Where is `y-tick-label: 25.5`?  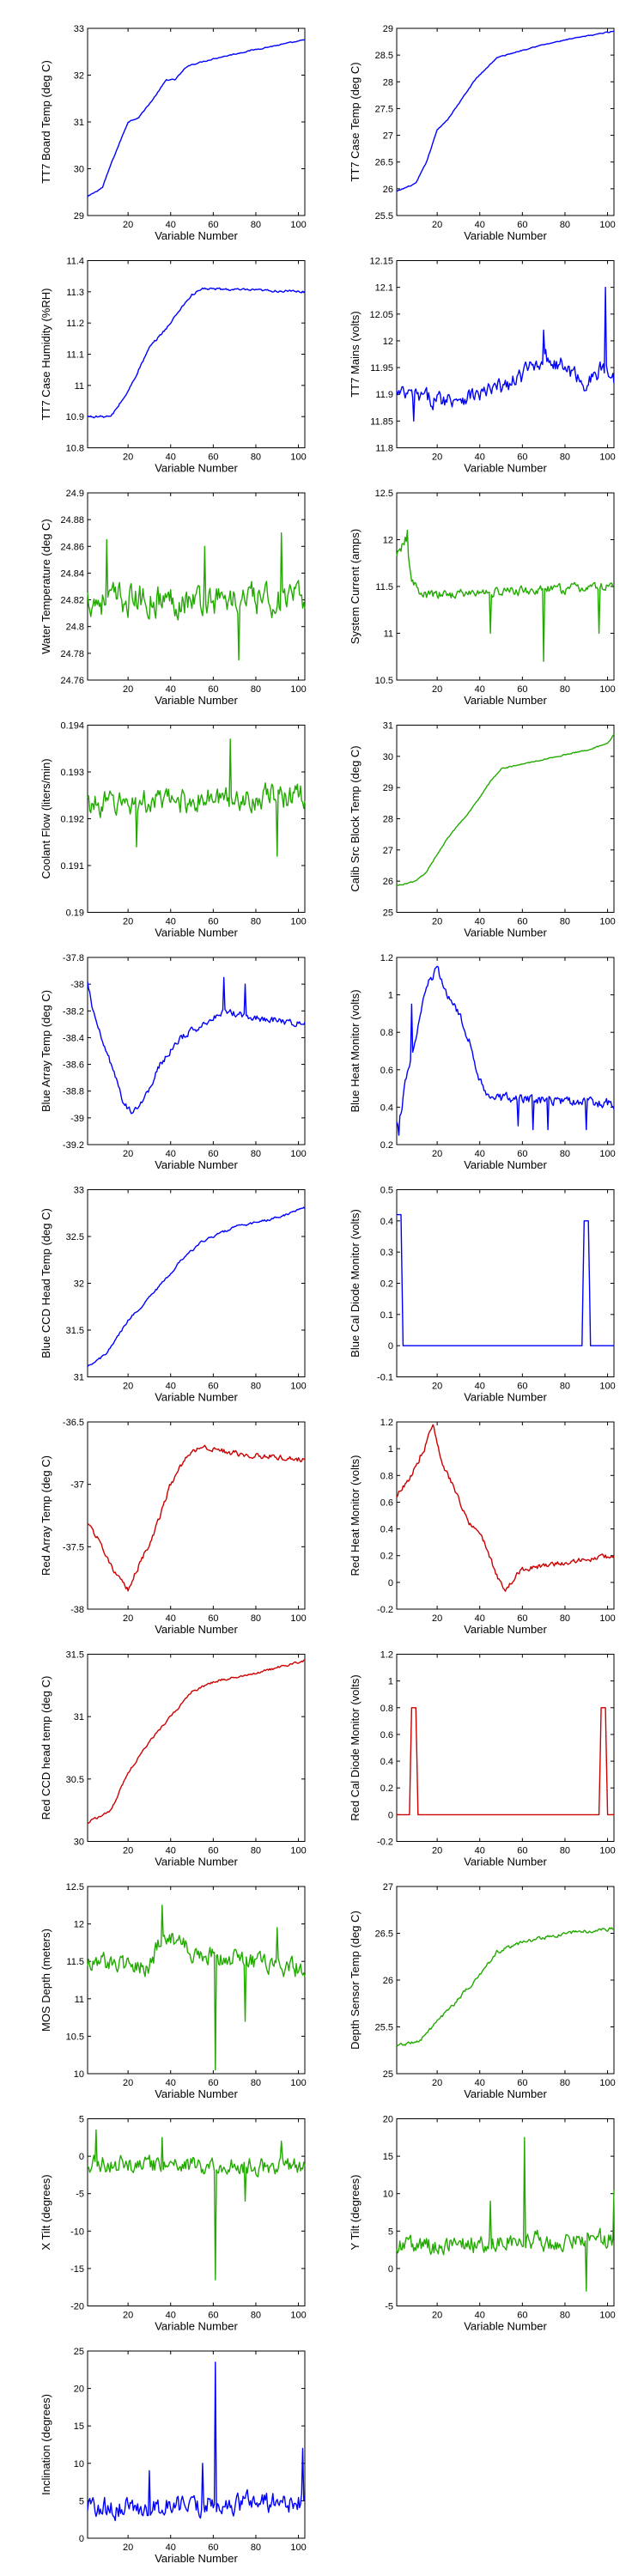
y-tick-label: 25.5 is located at coordinates (384, 2028).